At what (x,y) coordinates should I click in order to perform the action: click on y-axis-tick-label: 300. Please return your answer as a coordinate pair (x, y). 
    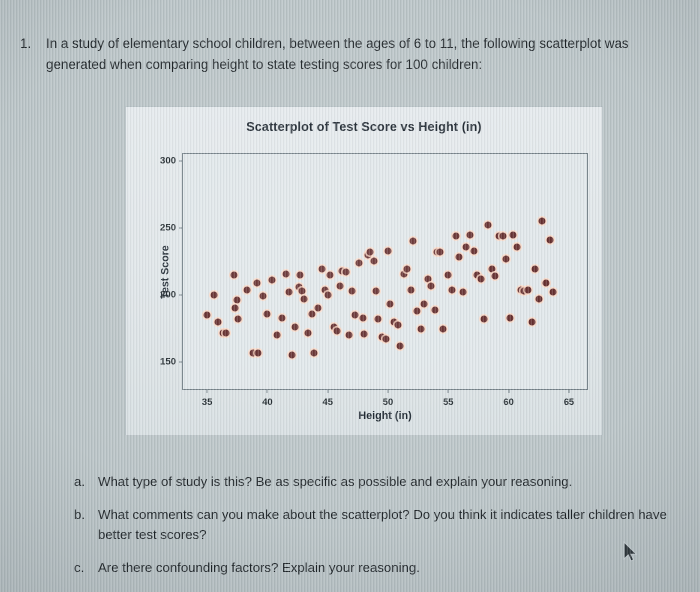
    Looking at the image, I should click on (167, 161).